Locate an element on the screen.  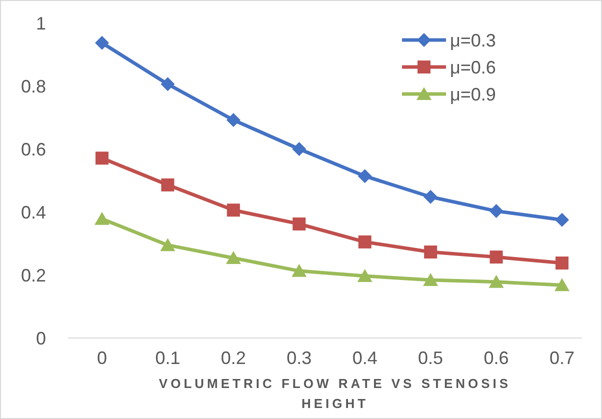
legend-label: μ=0.6 is located at coordinates (473, 67).